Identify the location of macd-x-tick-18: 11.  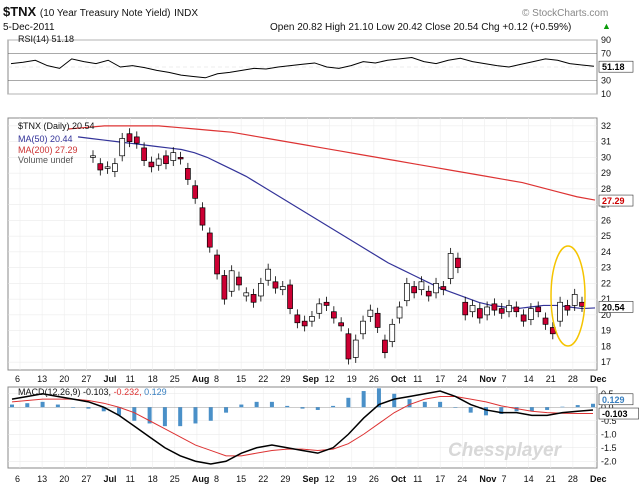
(417, 479).